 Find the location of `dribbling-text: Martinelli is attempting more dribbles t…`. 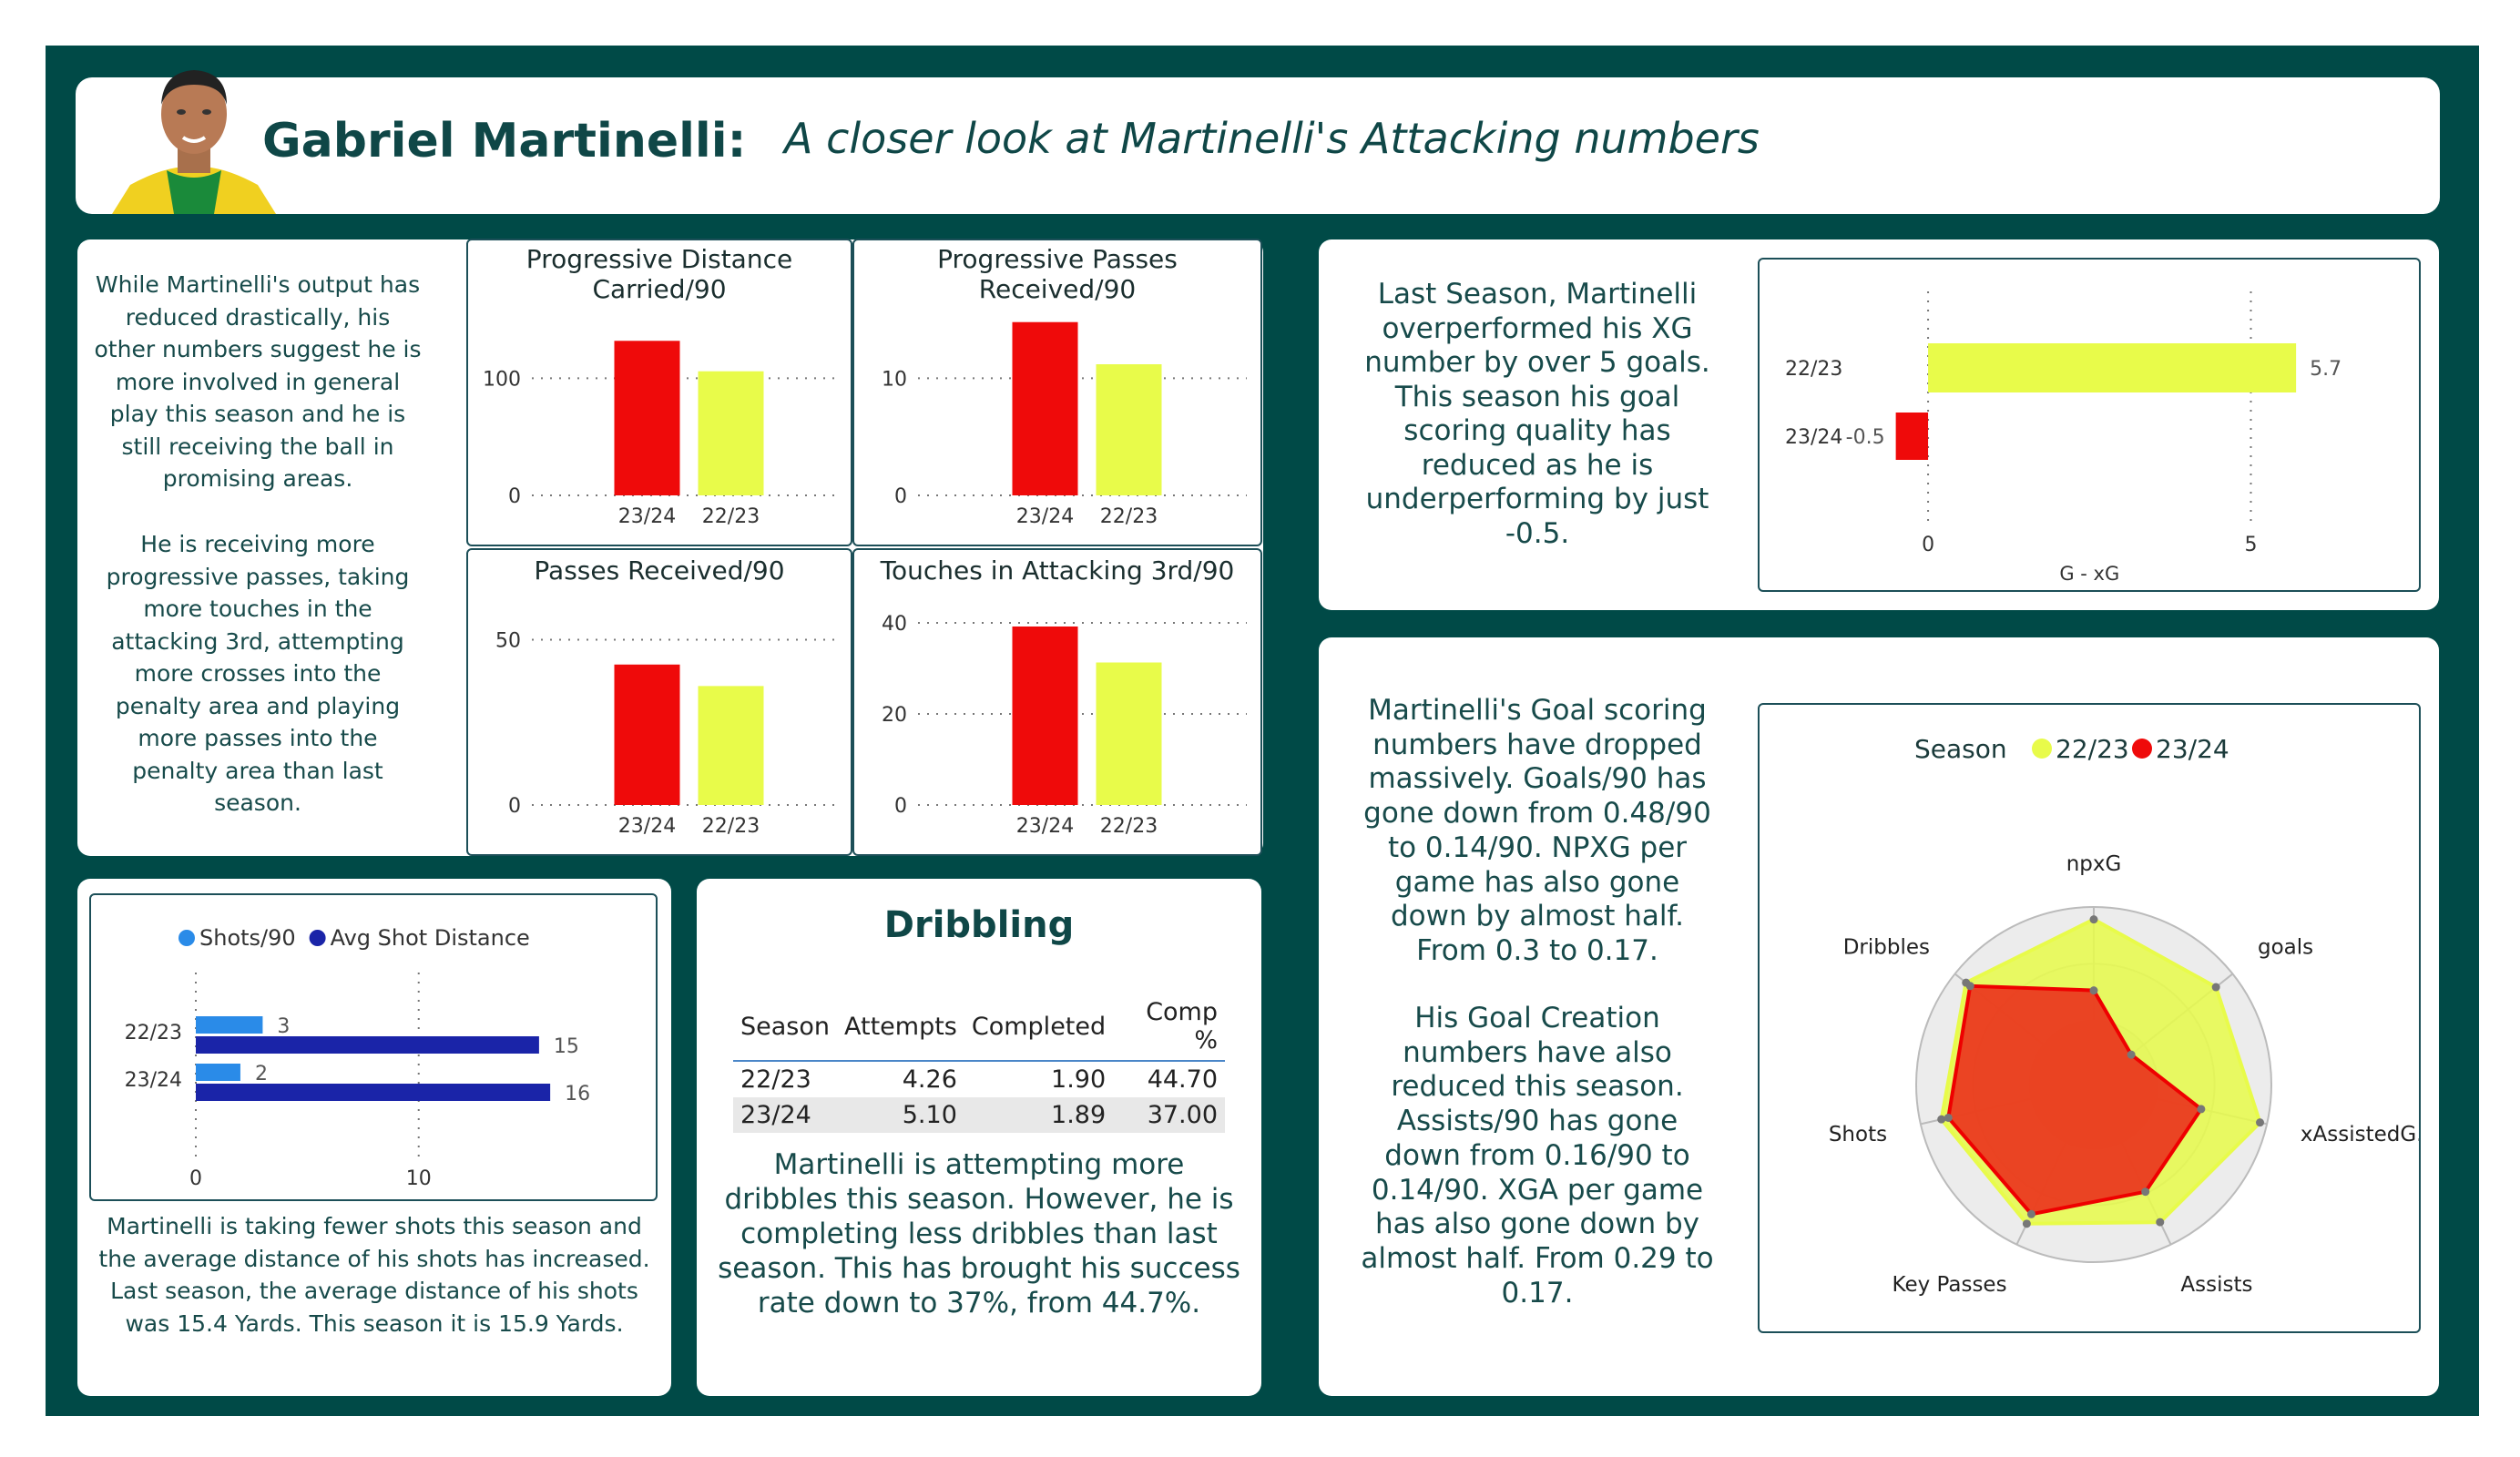

dribbling-text: Martinelli is attempting more dribbles t… is located at coordinates (979, 1233).